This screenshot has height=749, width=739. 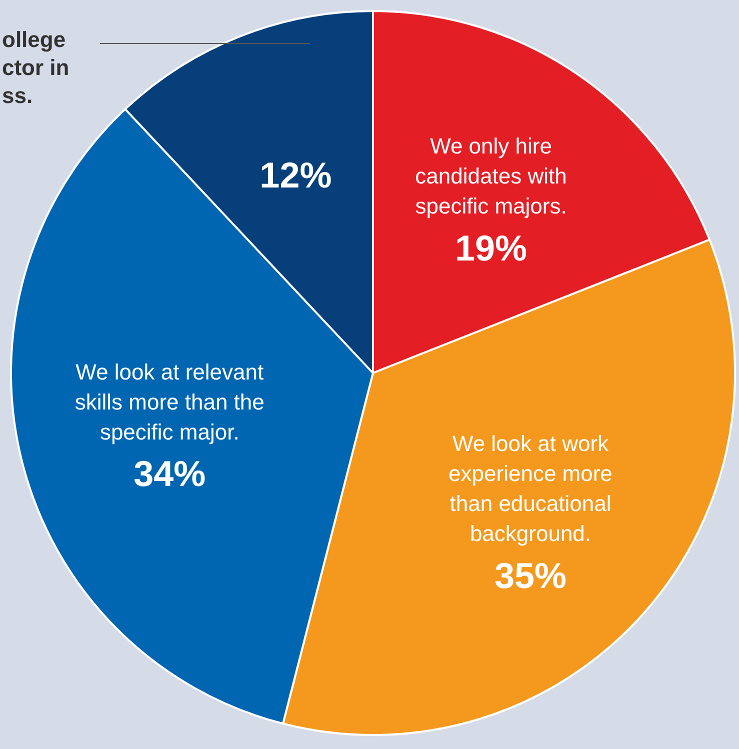 I want to click on data-label: 35%, so click(x=530, y=575).